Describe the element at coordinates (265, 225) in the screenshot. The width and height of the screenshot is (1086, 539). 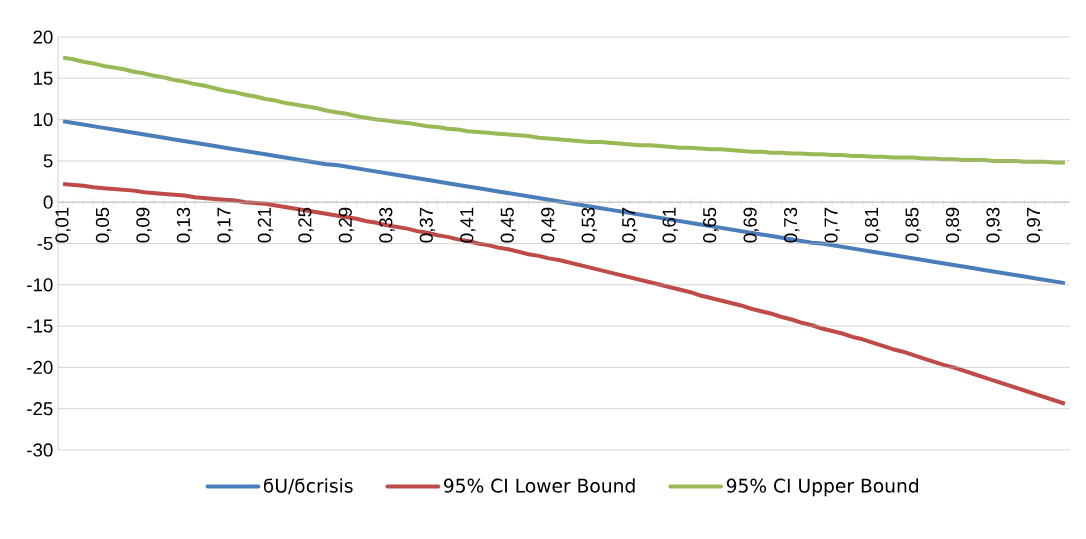
I see `x-tick-label: 0,21` at that location.